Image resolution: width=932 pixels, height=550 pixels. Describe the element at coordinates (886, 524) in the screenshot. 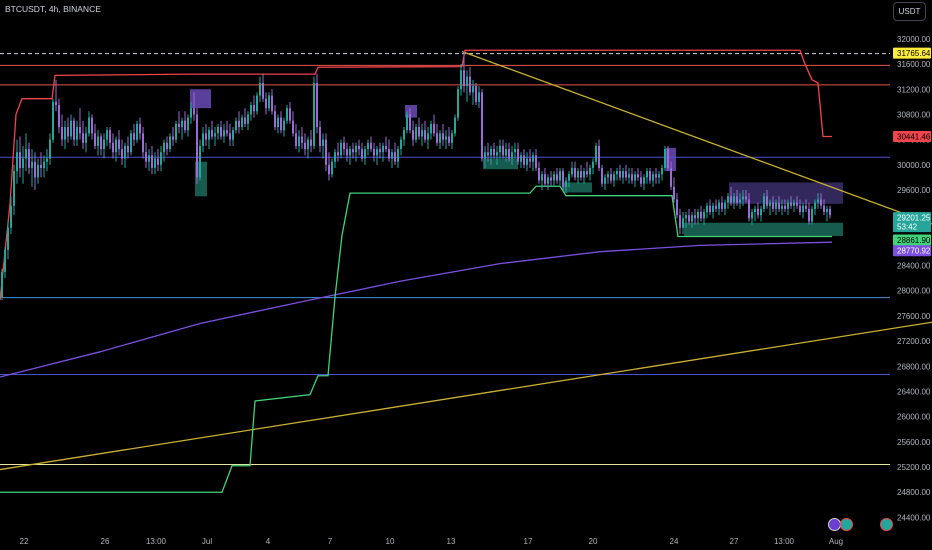

I see `calendar-icon` at that location.